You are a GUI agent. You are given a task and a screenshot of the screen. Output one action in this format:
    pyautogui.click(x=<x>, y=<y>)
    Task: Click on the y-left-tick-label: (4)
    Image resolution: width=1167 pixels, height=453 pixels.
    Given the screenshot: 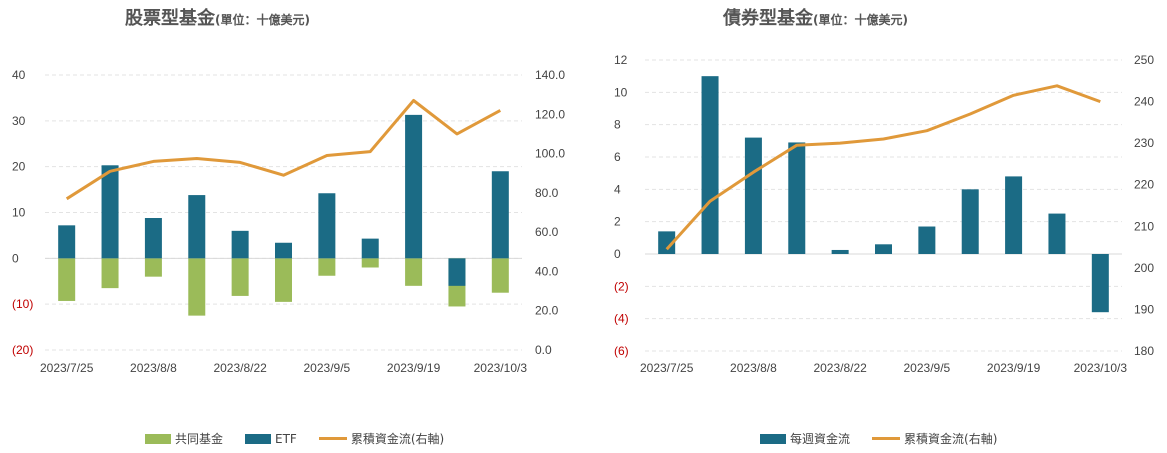 What is the action you would take?
    pyautogui.click(x=621, y=319)
    